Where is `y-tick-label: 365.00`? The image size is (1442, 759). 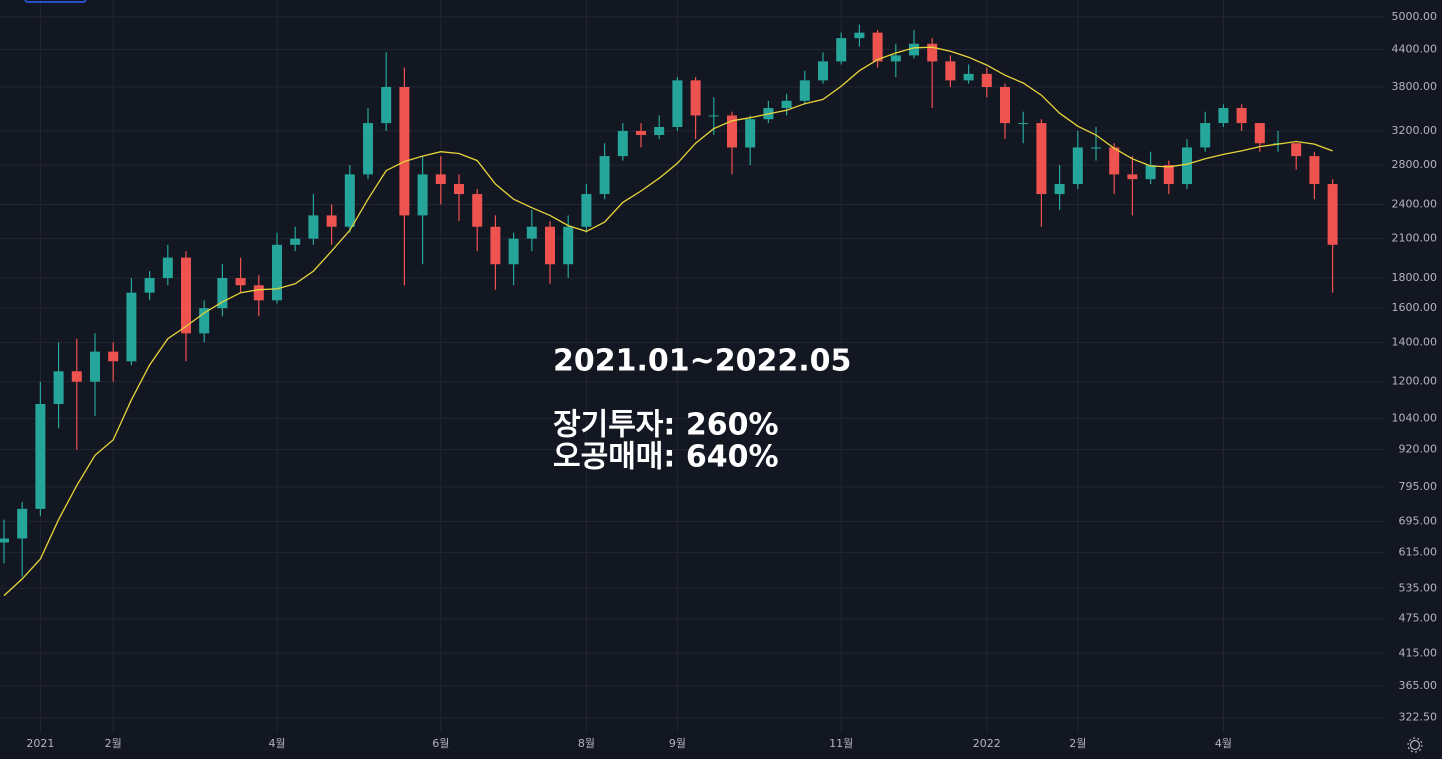 y-tick-label: 365.00 is located at coordinates (1418, 685).